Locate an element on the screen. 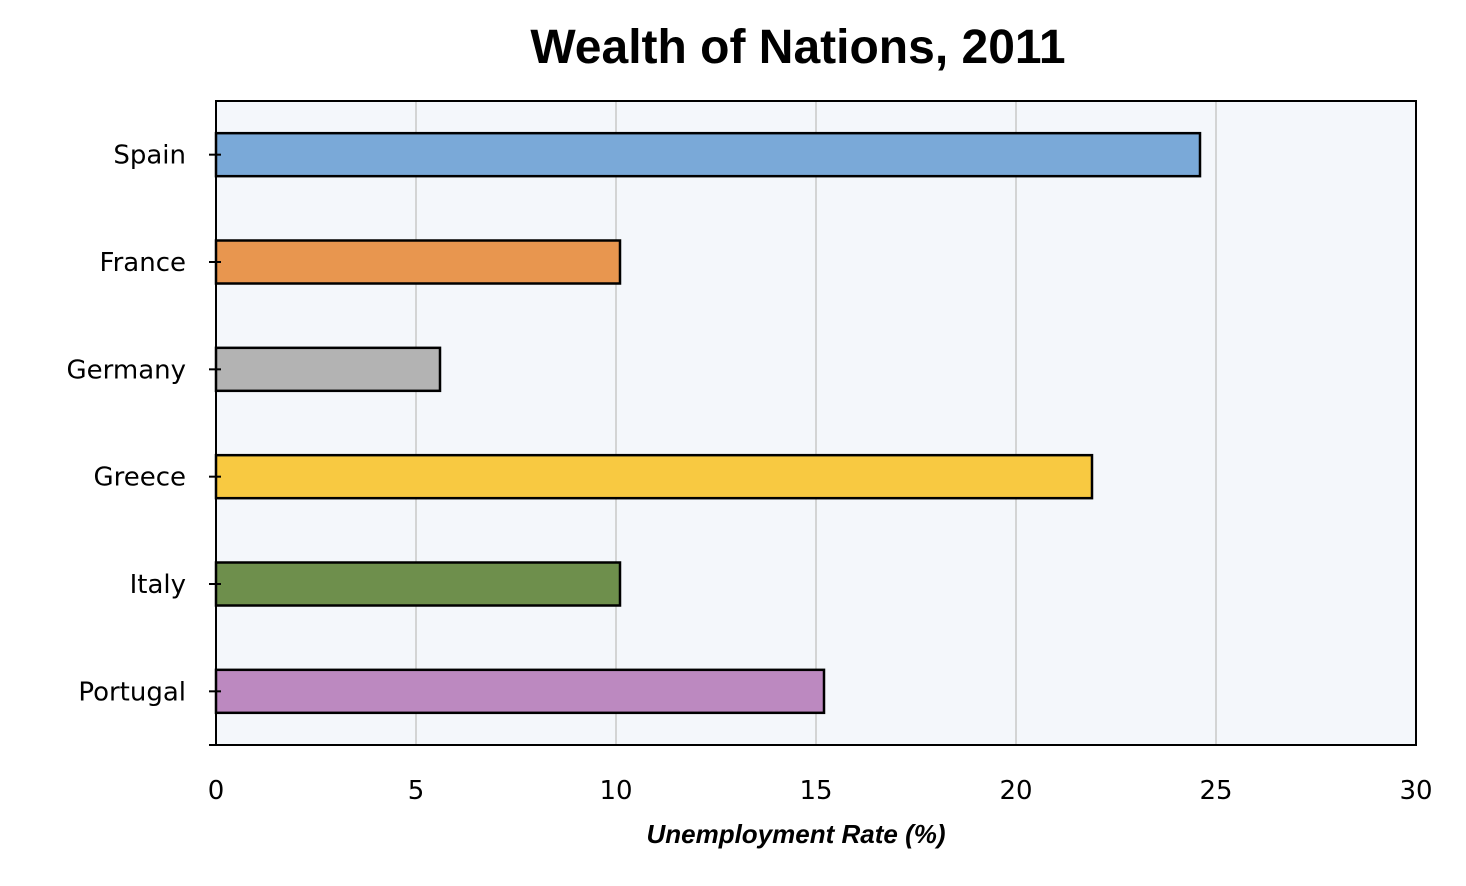  x-tick-label: 20 is located at coordinates (1015, 791).